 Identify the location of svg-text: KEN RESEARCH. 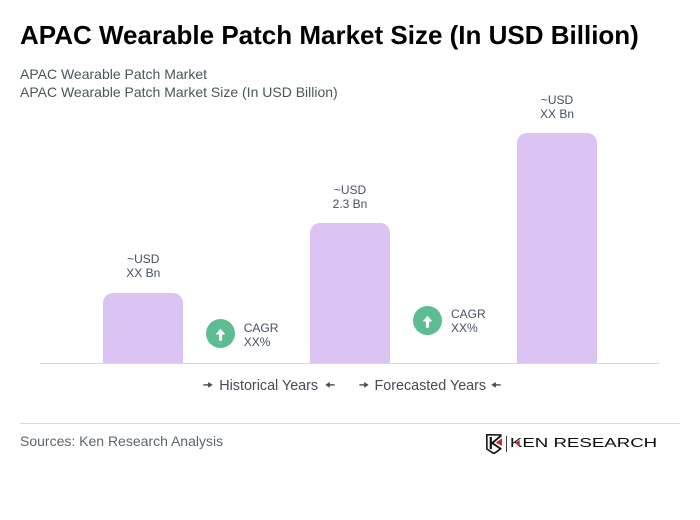
(583, 443).